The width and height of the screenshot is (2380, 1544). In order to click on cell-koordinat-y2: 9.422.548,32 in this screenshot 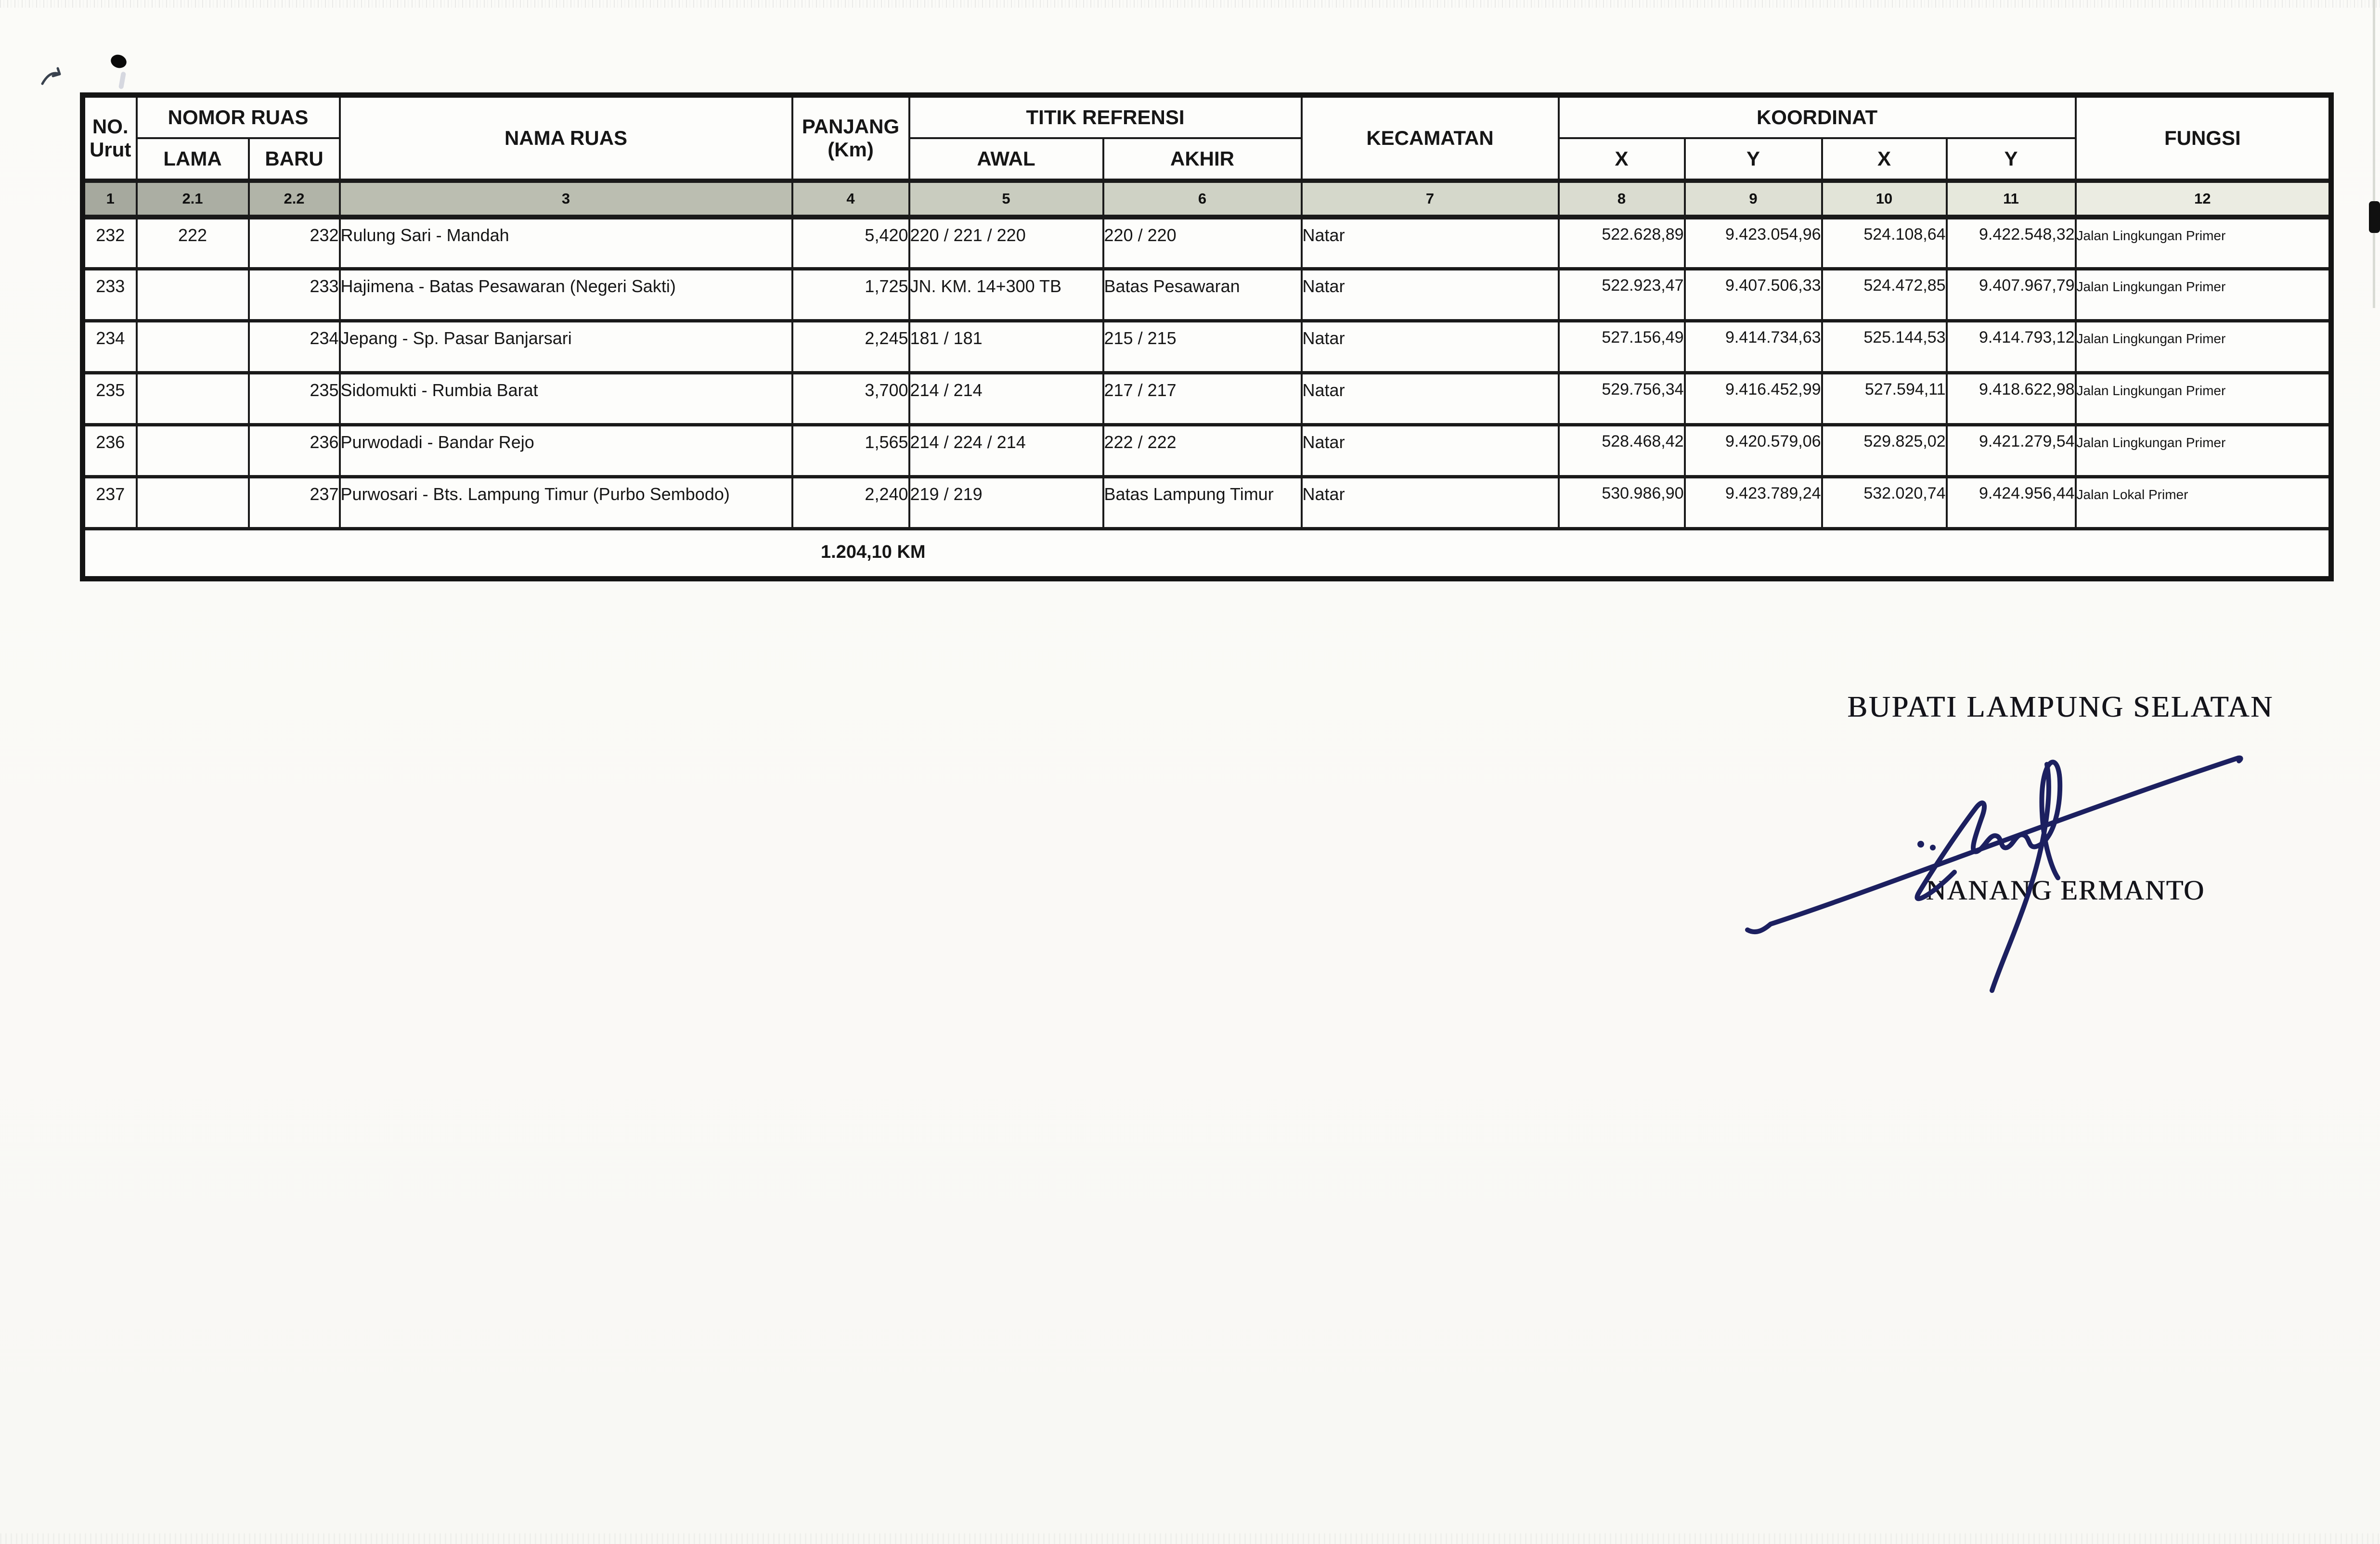, I will do `click(2011, 243)`.